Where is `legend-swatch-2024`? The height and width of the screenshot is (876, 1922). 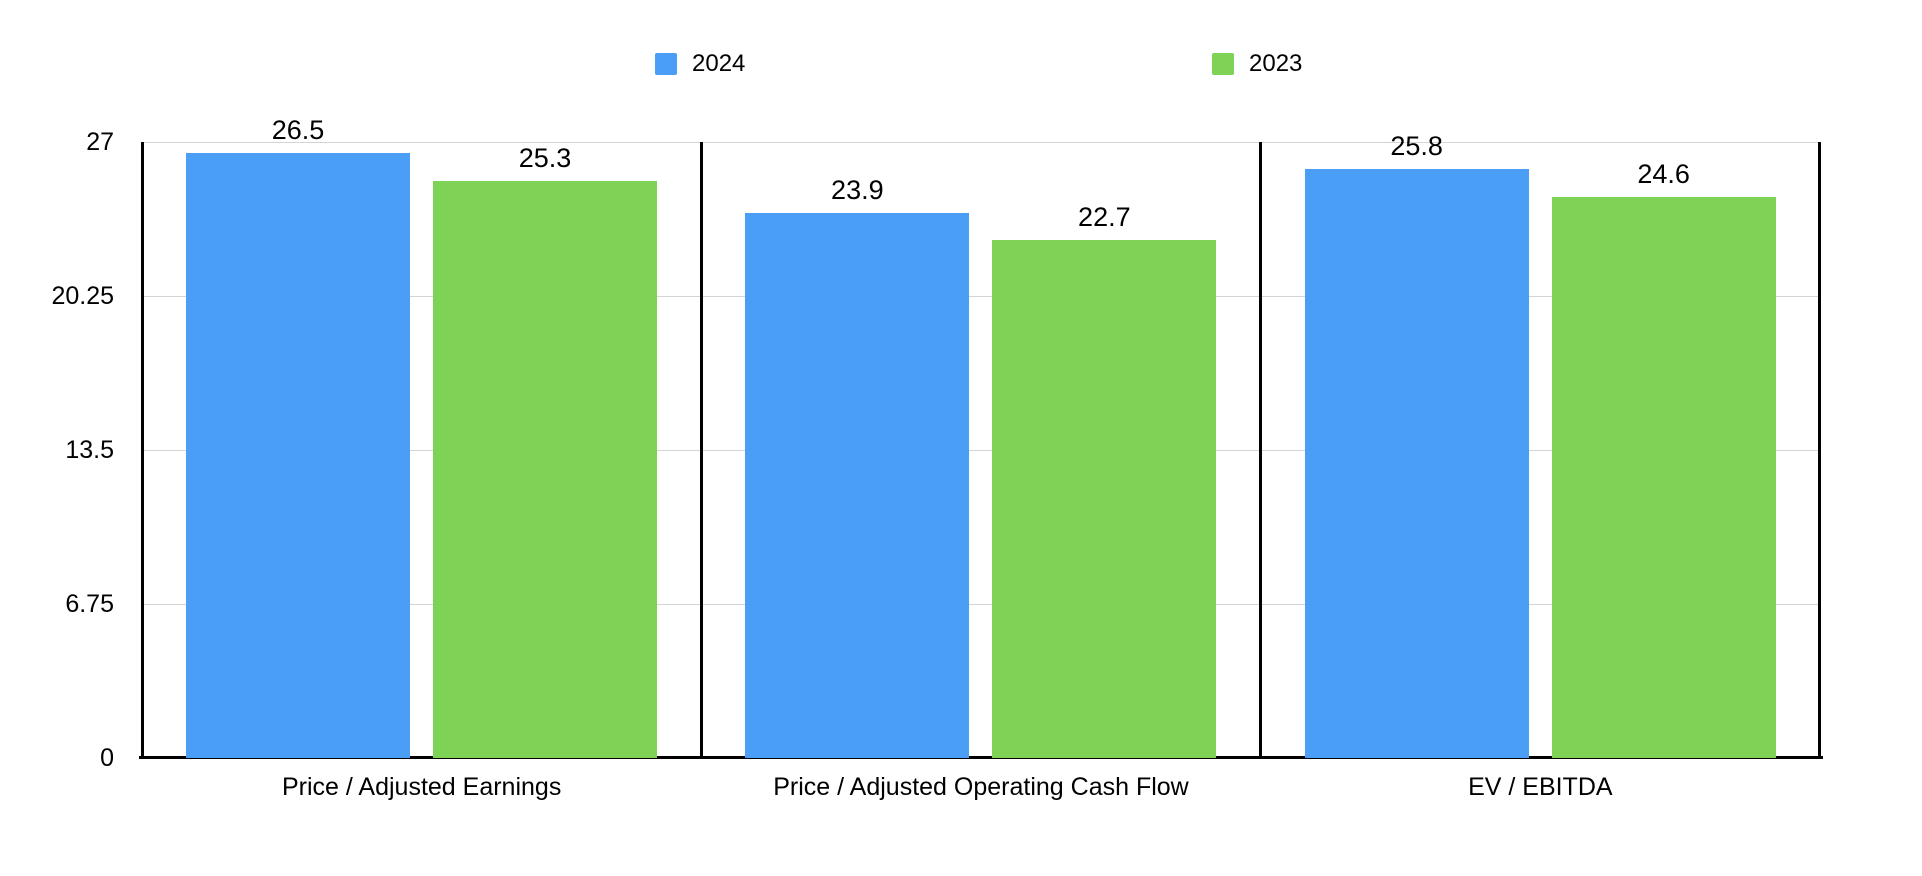 legend-swatch-2024 is located at coordinates (666, 64).